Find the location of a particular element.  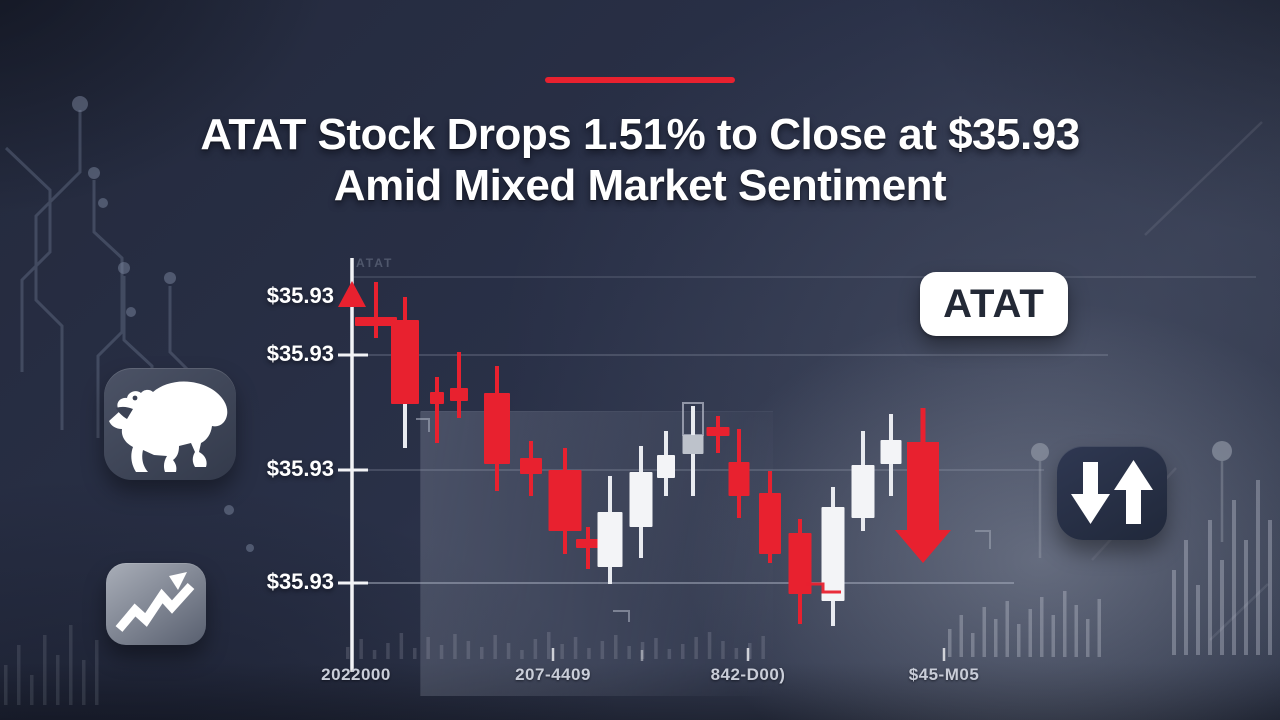

bear-icon-tile is located at coordinates (170, 424).